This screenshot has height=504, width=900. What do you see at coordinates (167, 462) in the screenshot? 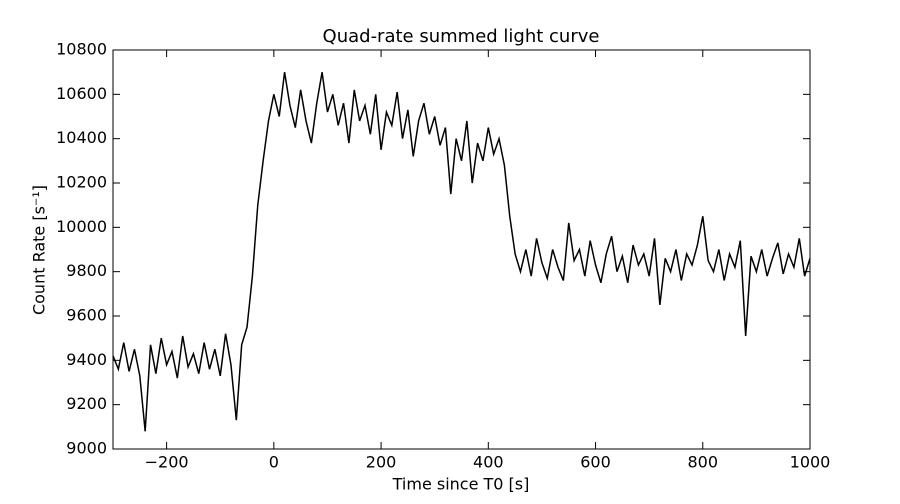
I see `x-tick-label: −200` at bounding box center [167, 462].